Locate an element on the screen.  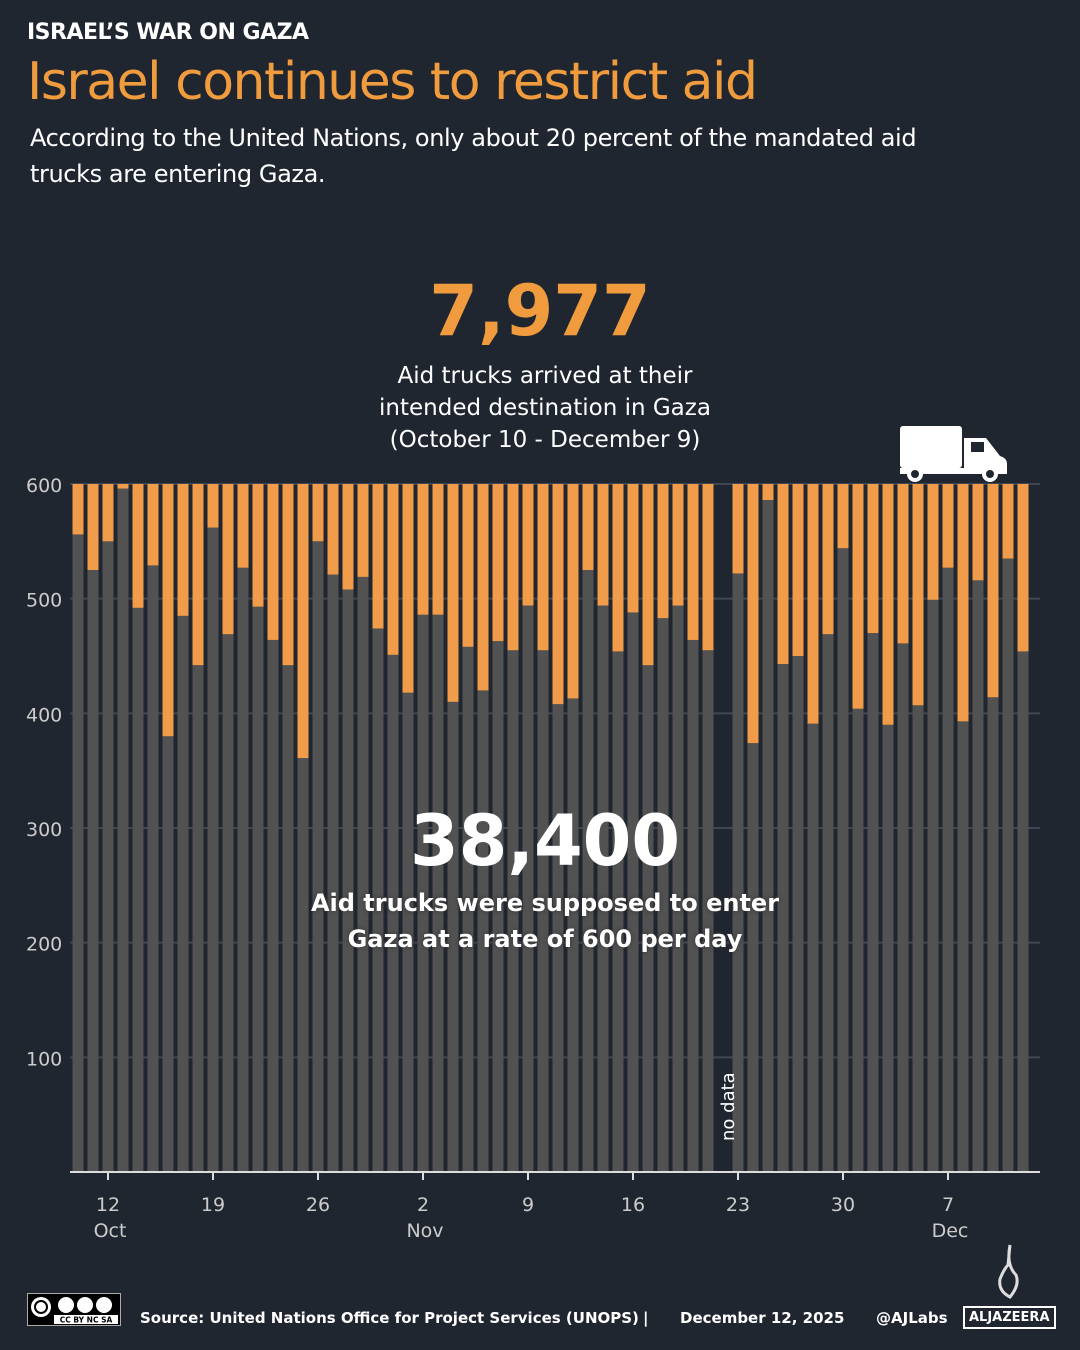
y-tick-label: 500 is located at coordinates (44, 601).